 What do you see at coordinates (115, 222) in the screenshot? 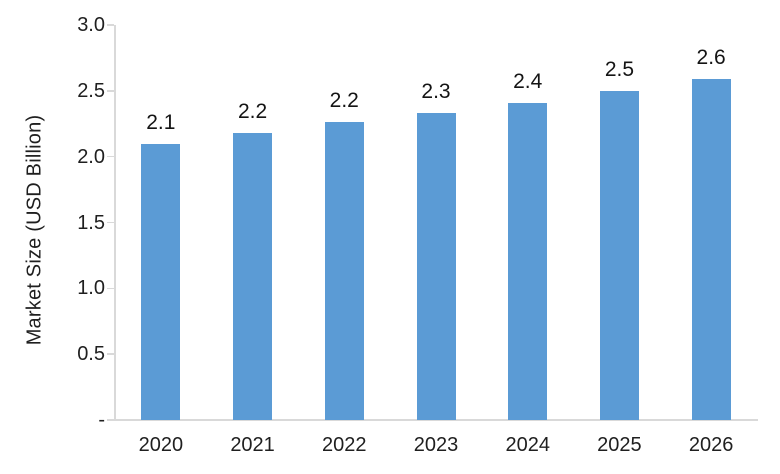
I see `y-axis-line` at bounding box center [115, 222].